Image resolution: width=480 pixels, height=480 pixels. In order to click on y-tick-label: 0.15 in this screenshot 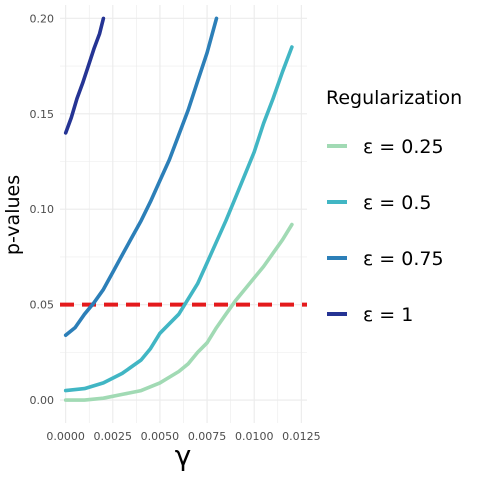, I will do `click(42, 114)`.